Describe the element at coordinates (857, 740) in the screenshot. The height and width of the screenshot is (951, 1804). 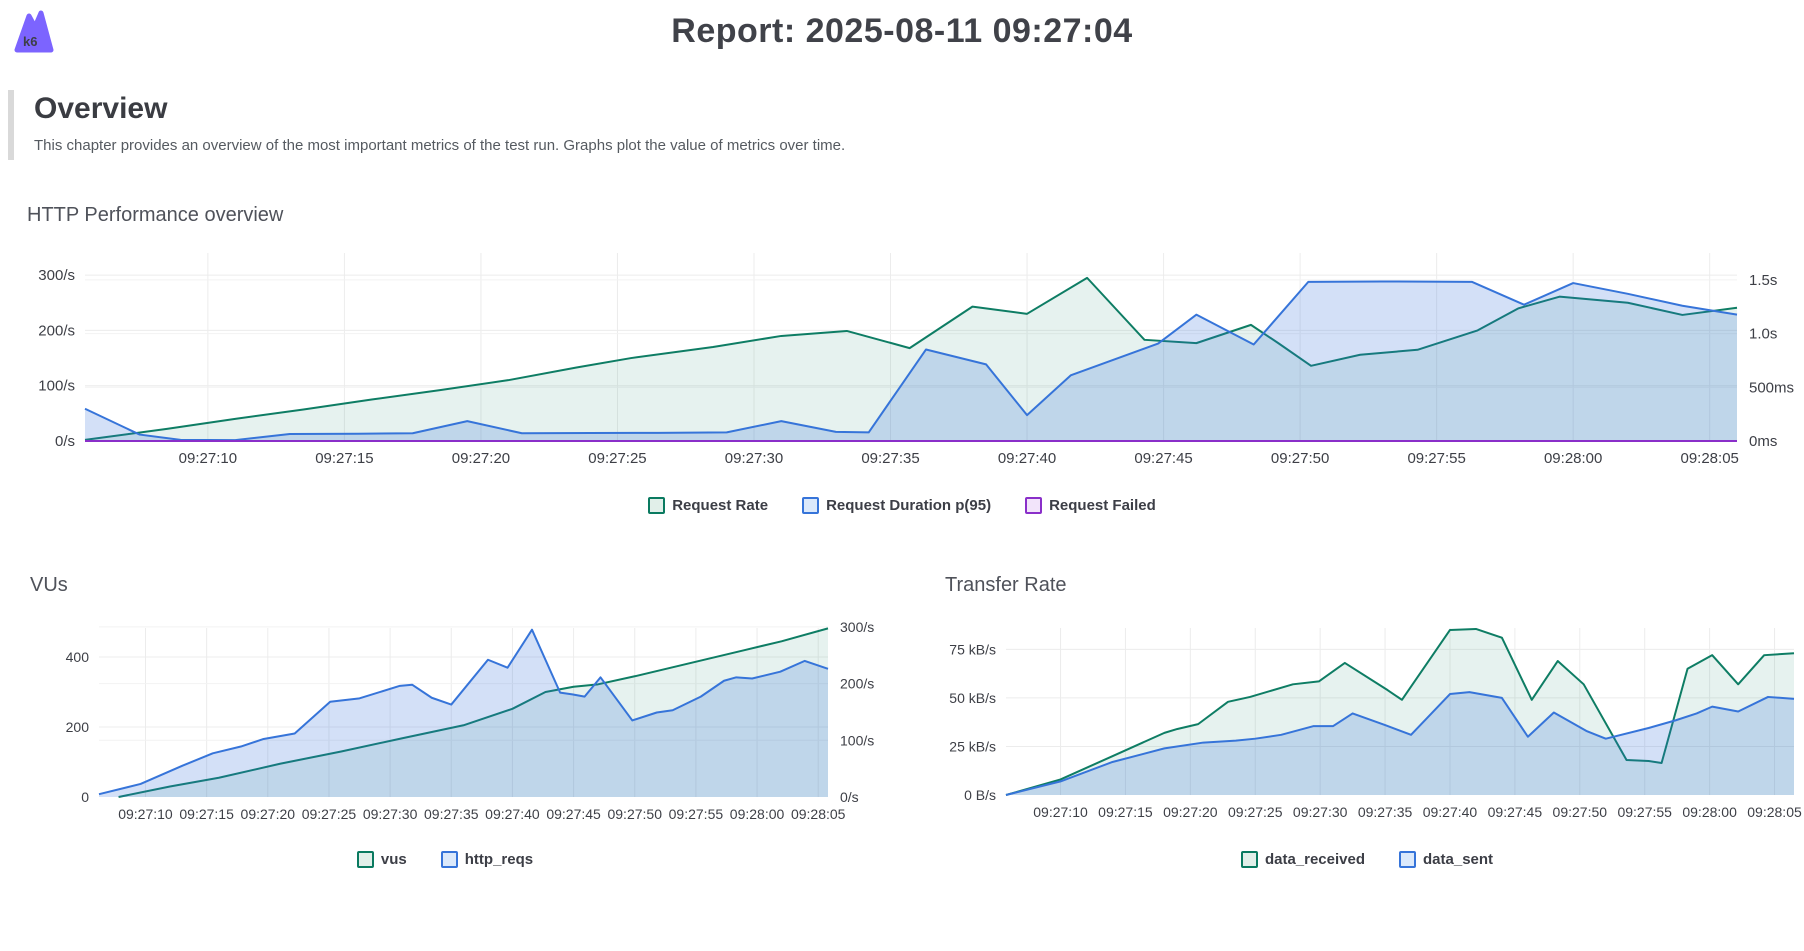
I see `right-axis-tick-label: 100/s` at that location.